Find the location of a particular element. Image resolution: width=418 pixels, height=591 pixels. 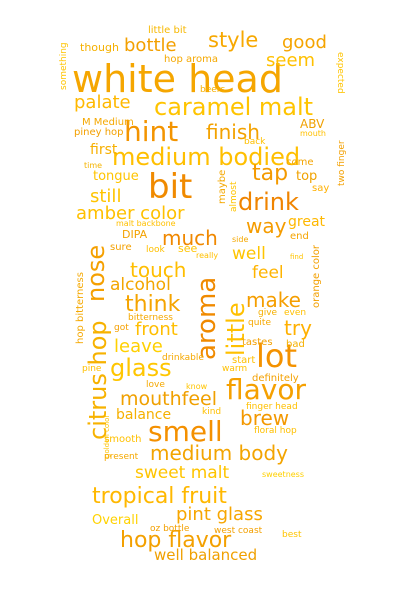

word-still: still is located at coordinates (106, 196).